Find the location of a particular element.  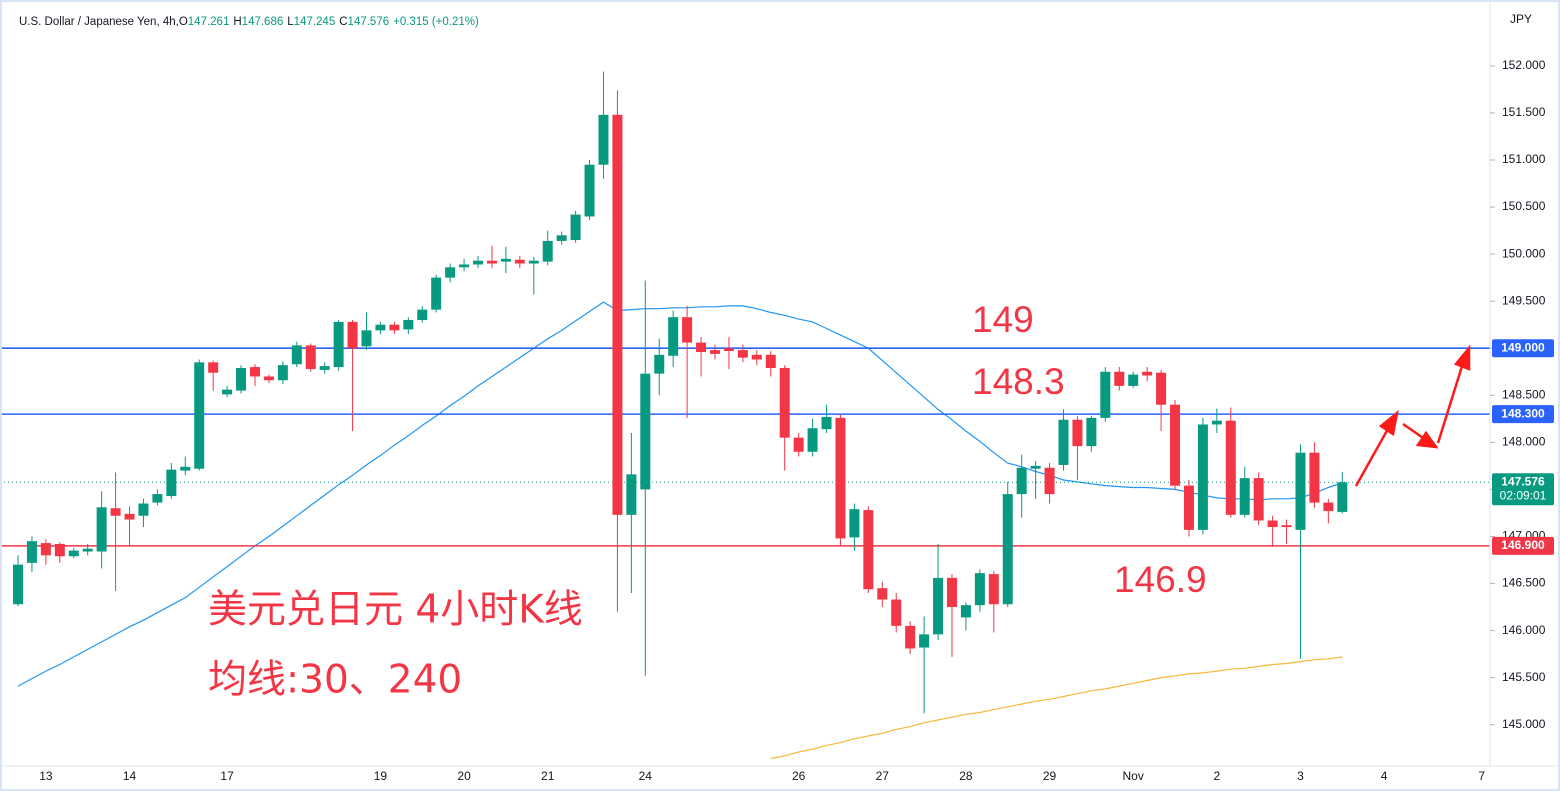

x-tick-label: Nov is located at coordinates (1133, 776).